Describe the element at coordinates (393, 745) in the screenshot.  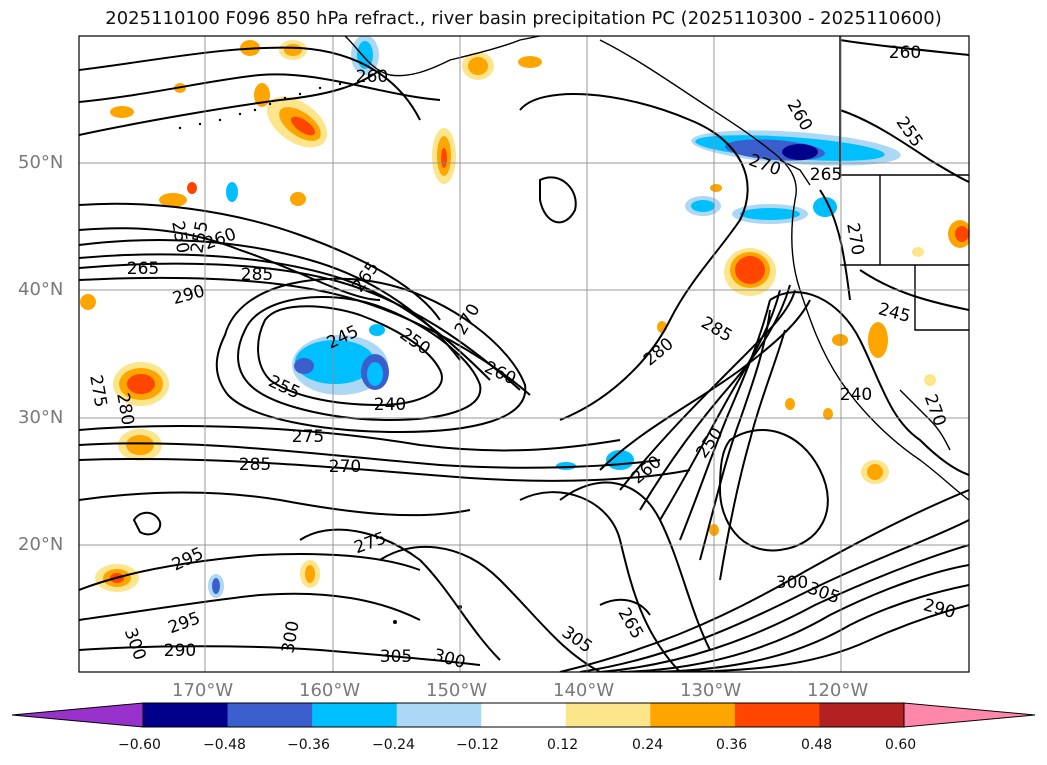
I see `colorbar-tick-label: −0.24` at that location.